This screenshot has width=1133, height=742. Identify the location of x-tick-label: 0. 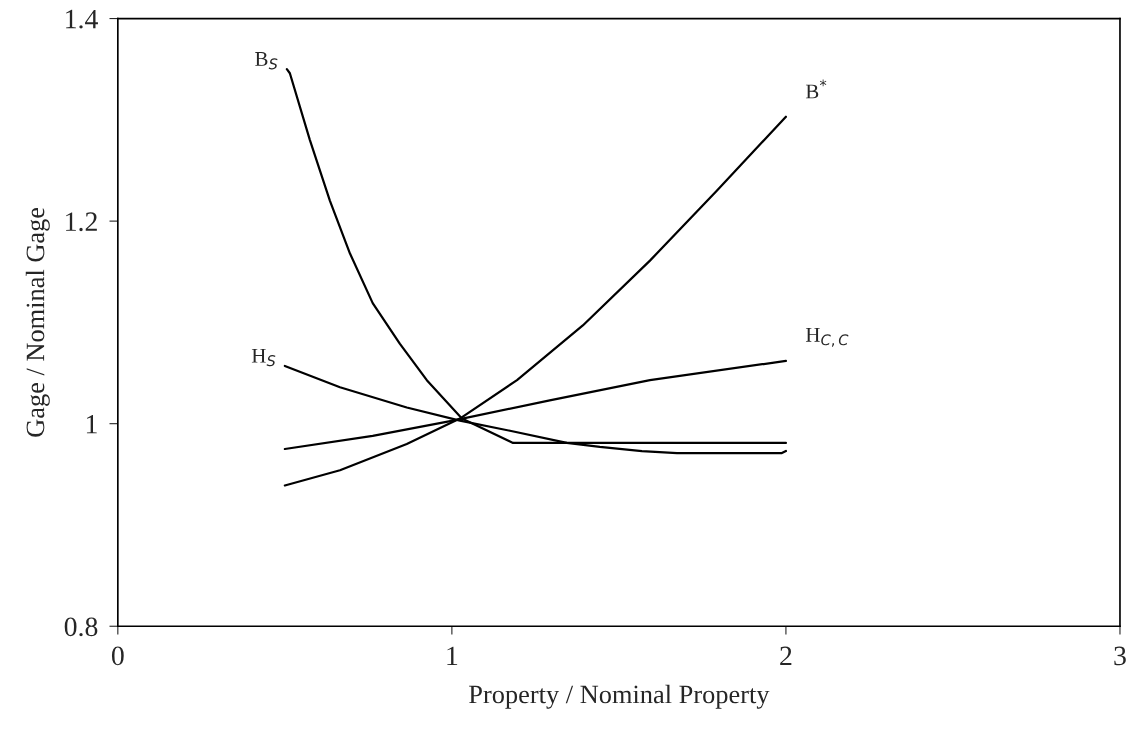
(117, 656).